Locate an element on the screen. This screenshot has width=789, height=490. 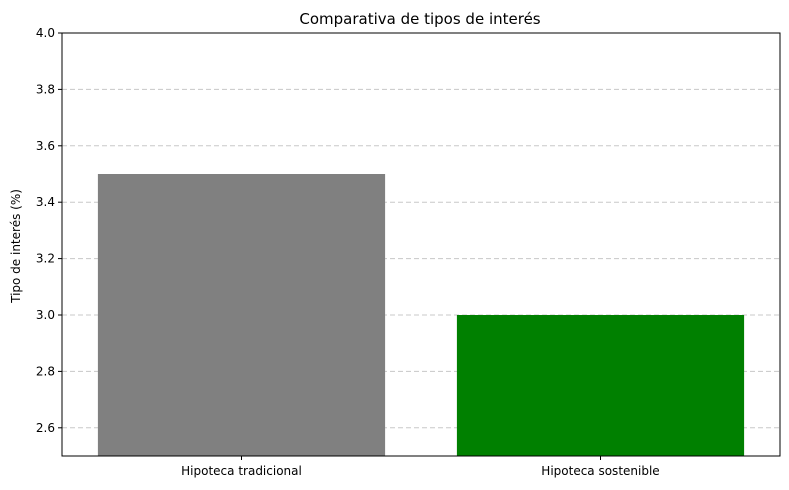
y-tick-label: 4.0 is located at coordinates (45, 33).